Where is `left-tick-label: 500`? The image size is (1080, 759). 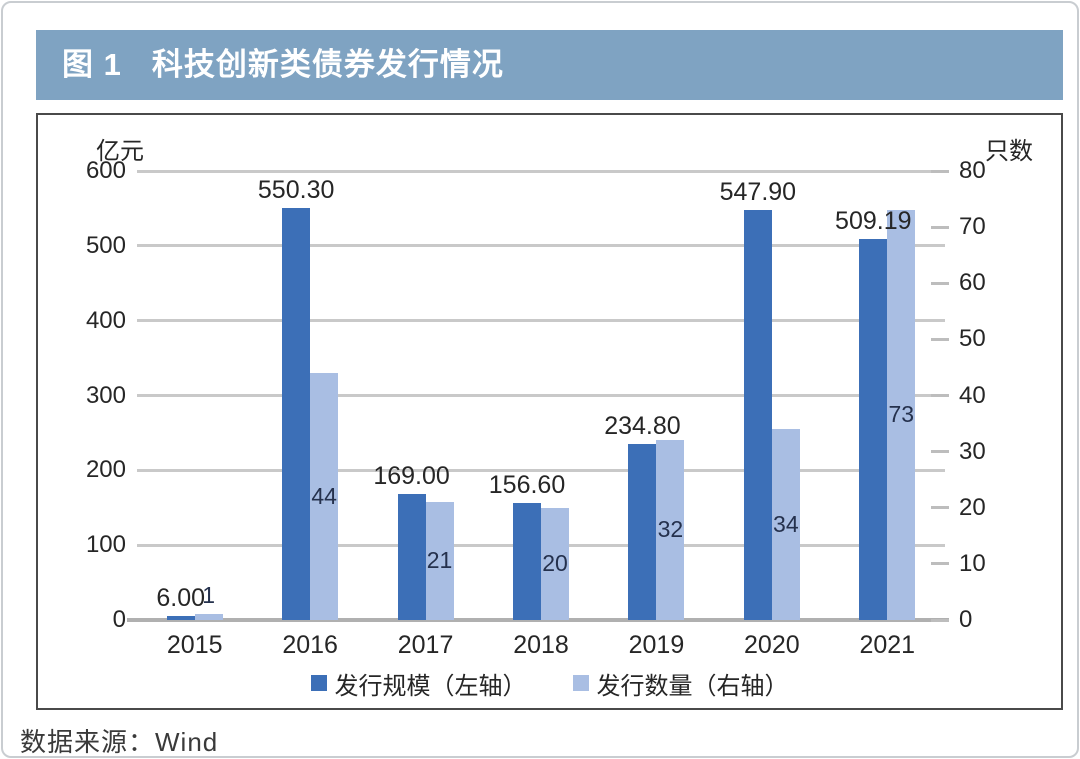
left-tick-label: 500 is located at coordinates (105, 245).